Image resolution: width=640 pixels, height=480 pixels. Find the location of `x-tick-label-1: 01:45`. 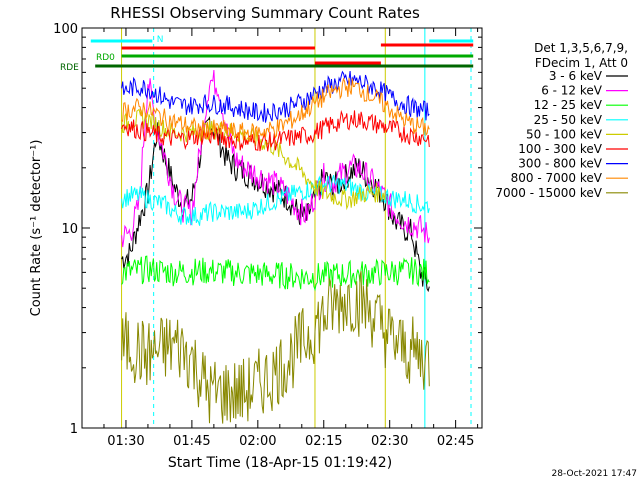

x-tick-label-1: 01:45 is located at coordinates (191, 441).